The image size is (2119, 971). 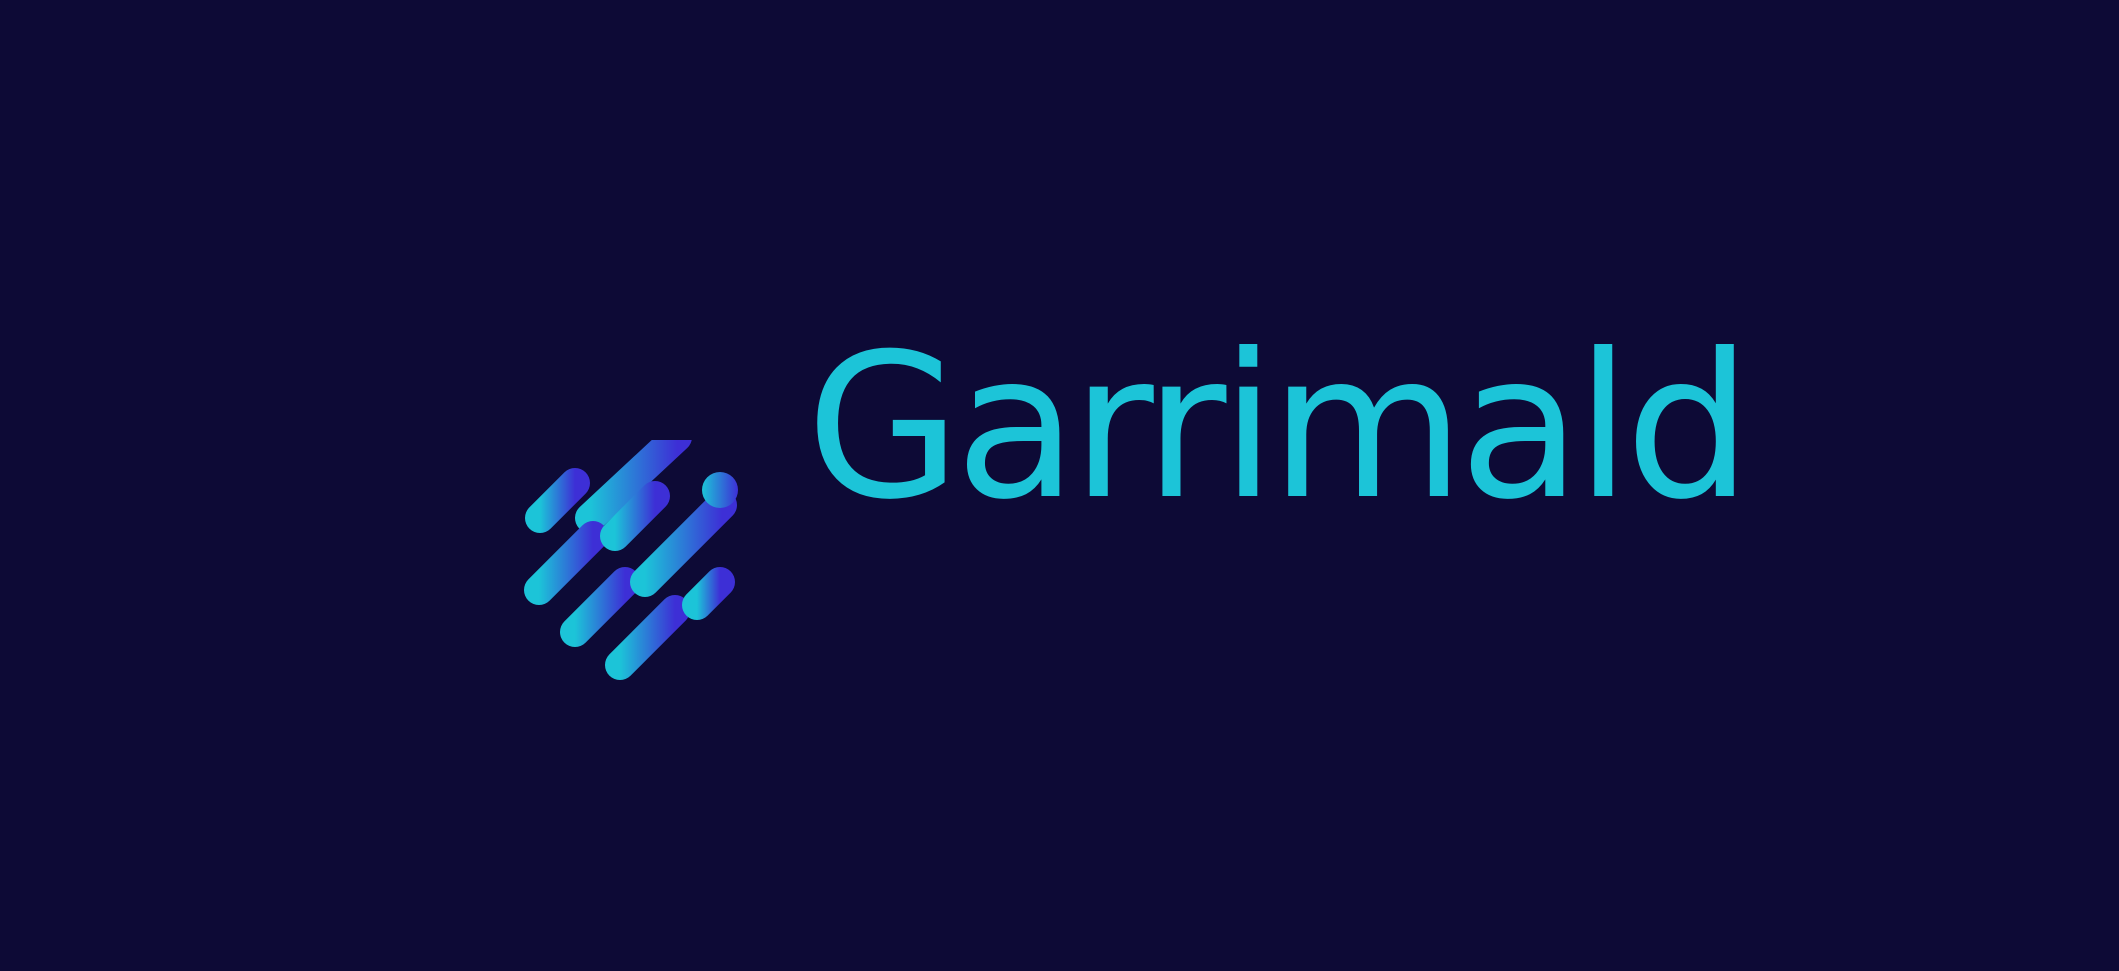 What do you see at coordinates (1279, 427) in the screenshot?
I see `brand-wordmark: Garrimald` at bounding box center [1279, 427].